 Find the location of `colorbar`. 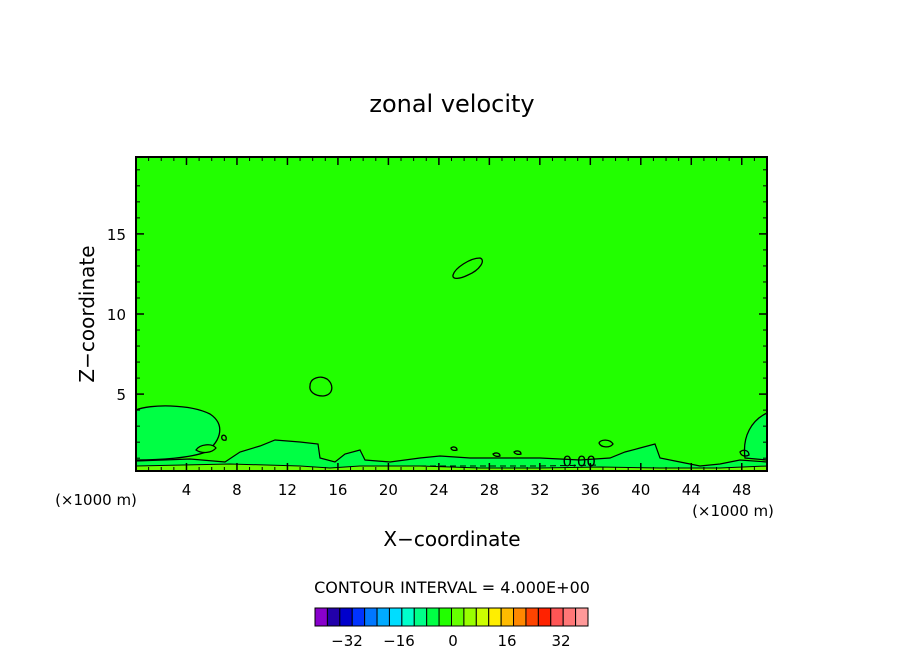

colorbar is located at coordinates (451, 617).